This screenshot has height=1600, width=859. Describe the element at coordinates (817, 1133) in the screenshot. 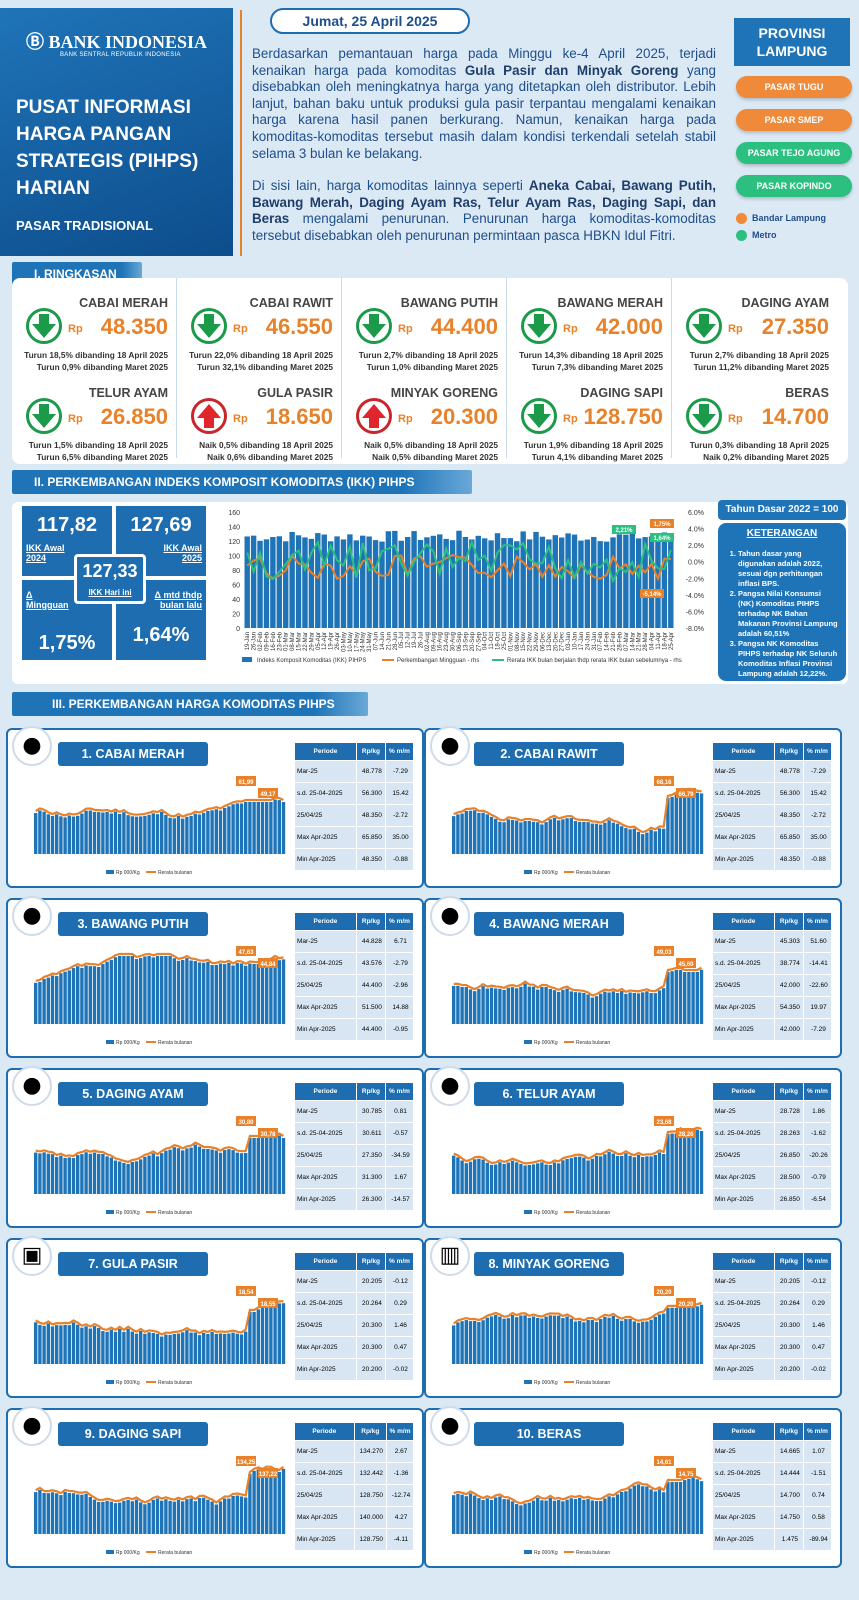

I see `table-cell: -1.62` at that location.